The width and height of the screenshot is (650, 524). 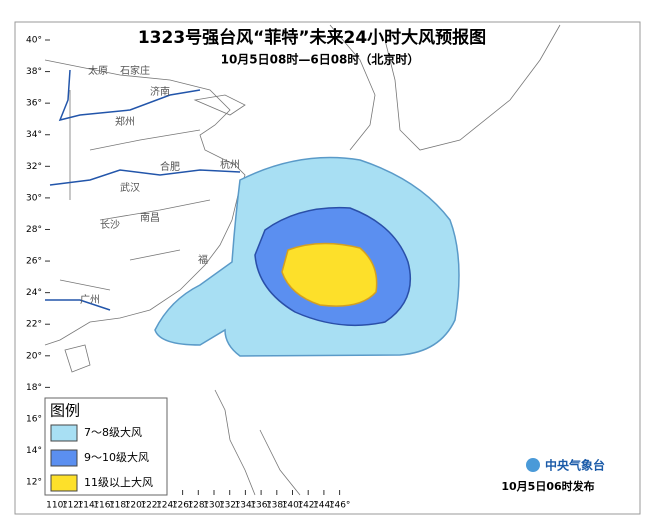 What do you see at coordinates (125, 121) in the screenshot?
I see `city: 郑州` at bounding box center [125, 121].